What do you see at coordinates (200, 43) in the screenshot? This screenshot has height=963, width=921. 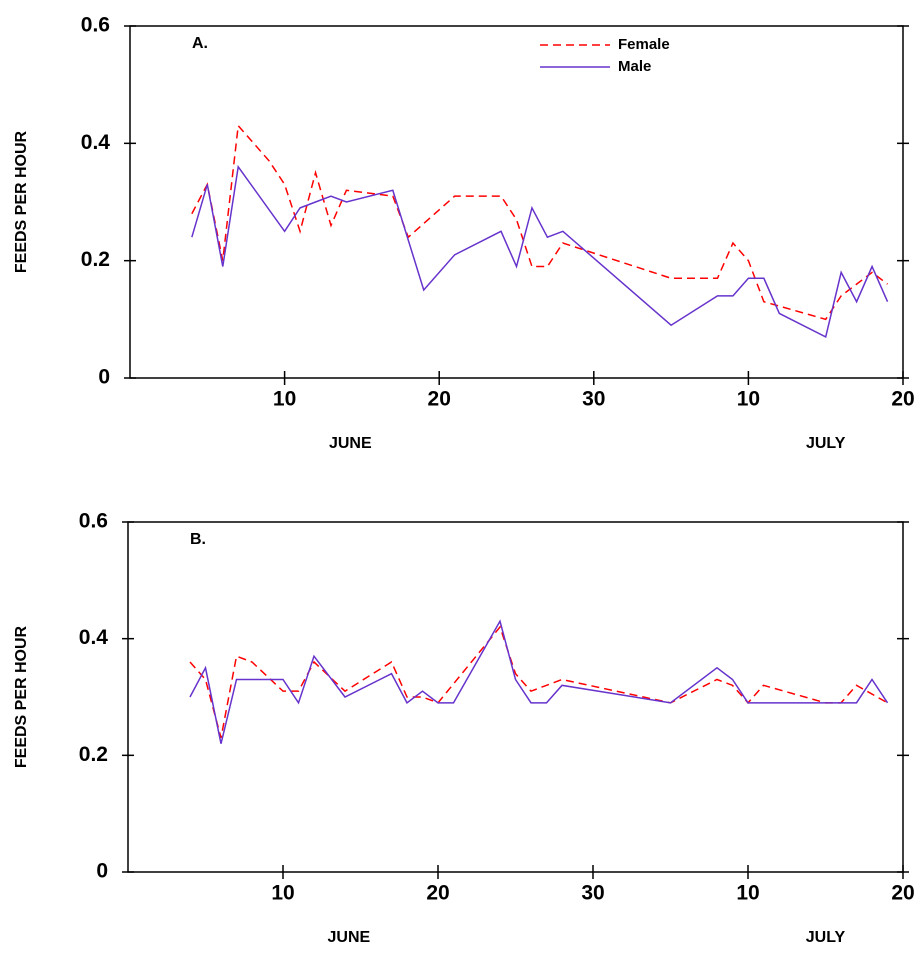 I see `panel-label: A.` at bounding box center [200, 43].